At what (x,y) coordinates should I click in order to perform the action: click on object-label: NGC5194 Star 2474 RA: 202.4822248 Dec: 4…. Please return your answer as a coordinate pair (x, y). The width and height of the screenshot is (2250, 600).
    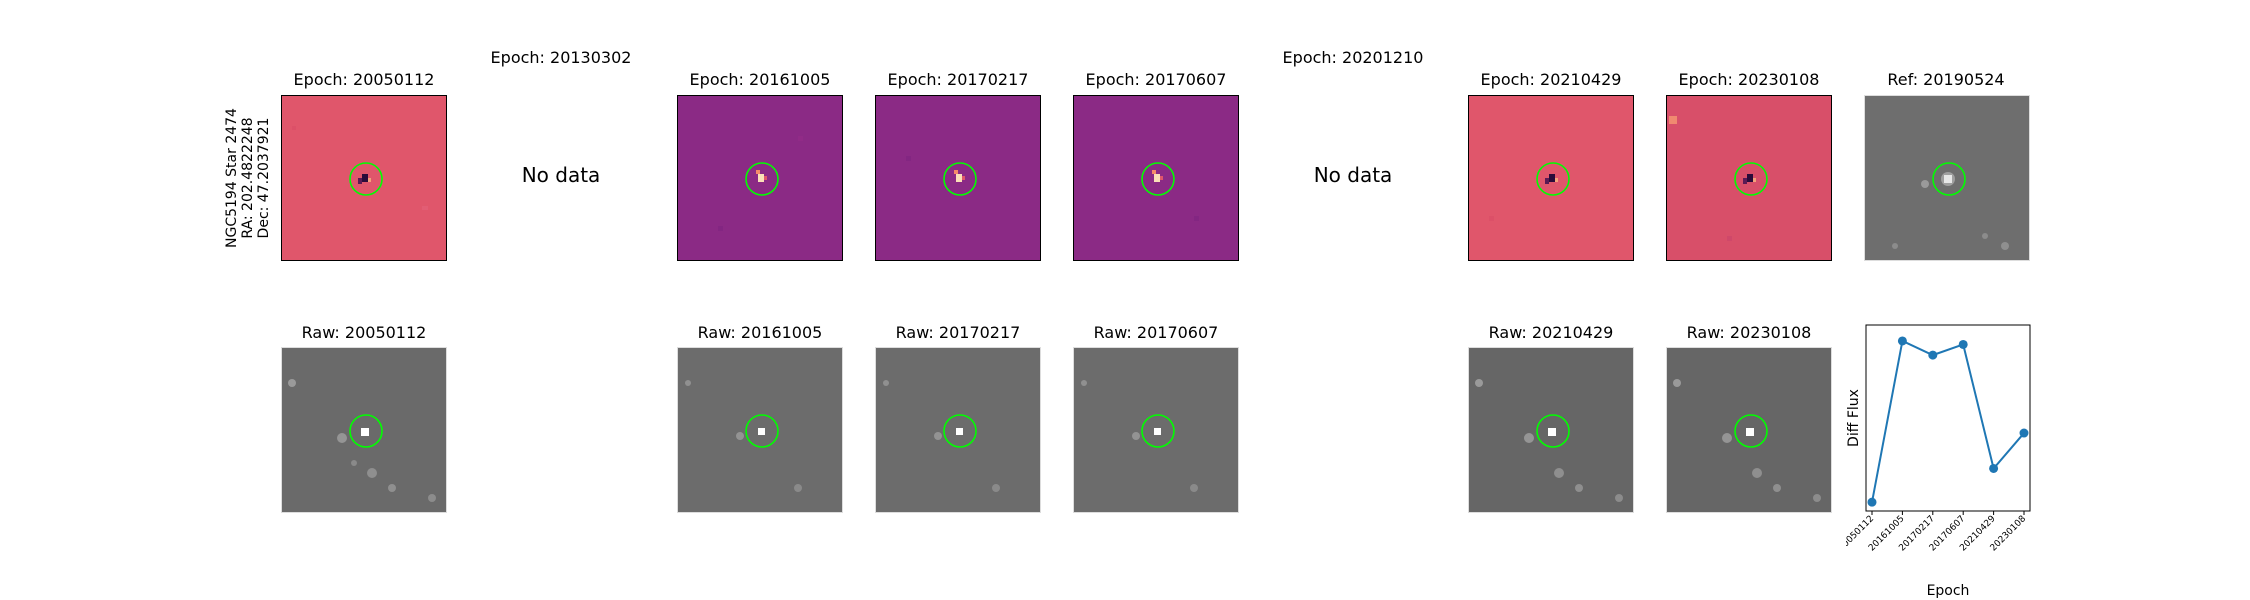
    Looking at the image, I should click on (248, 178).